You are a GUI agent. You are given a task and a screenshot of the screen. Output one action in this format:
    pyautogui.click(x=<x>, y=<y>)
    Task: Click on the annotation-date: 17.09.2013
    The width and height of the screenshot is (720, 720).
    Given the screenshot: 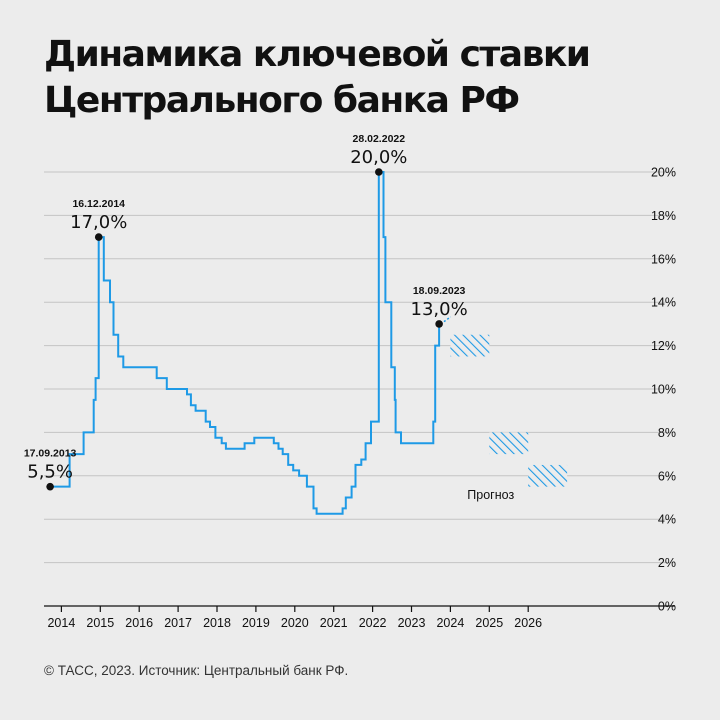 What is the action you would take?
    pyautogui.click(x=50, y=454)
    